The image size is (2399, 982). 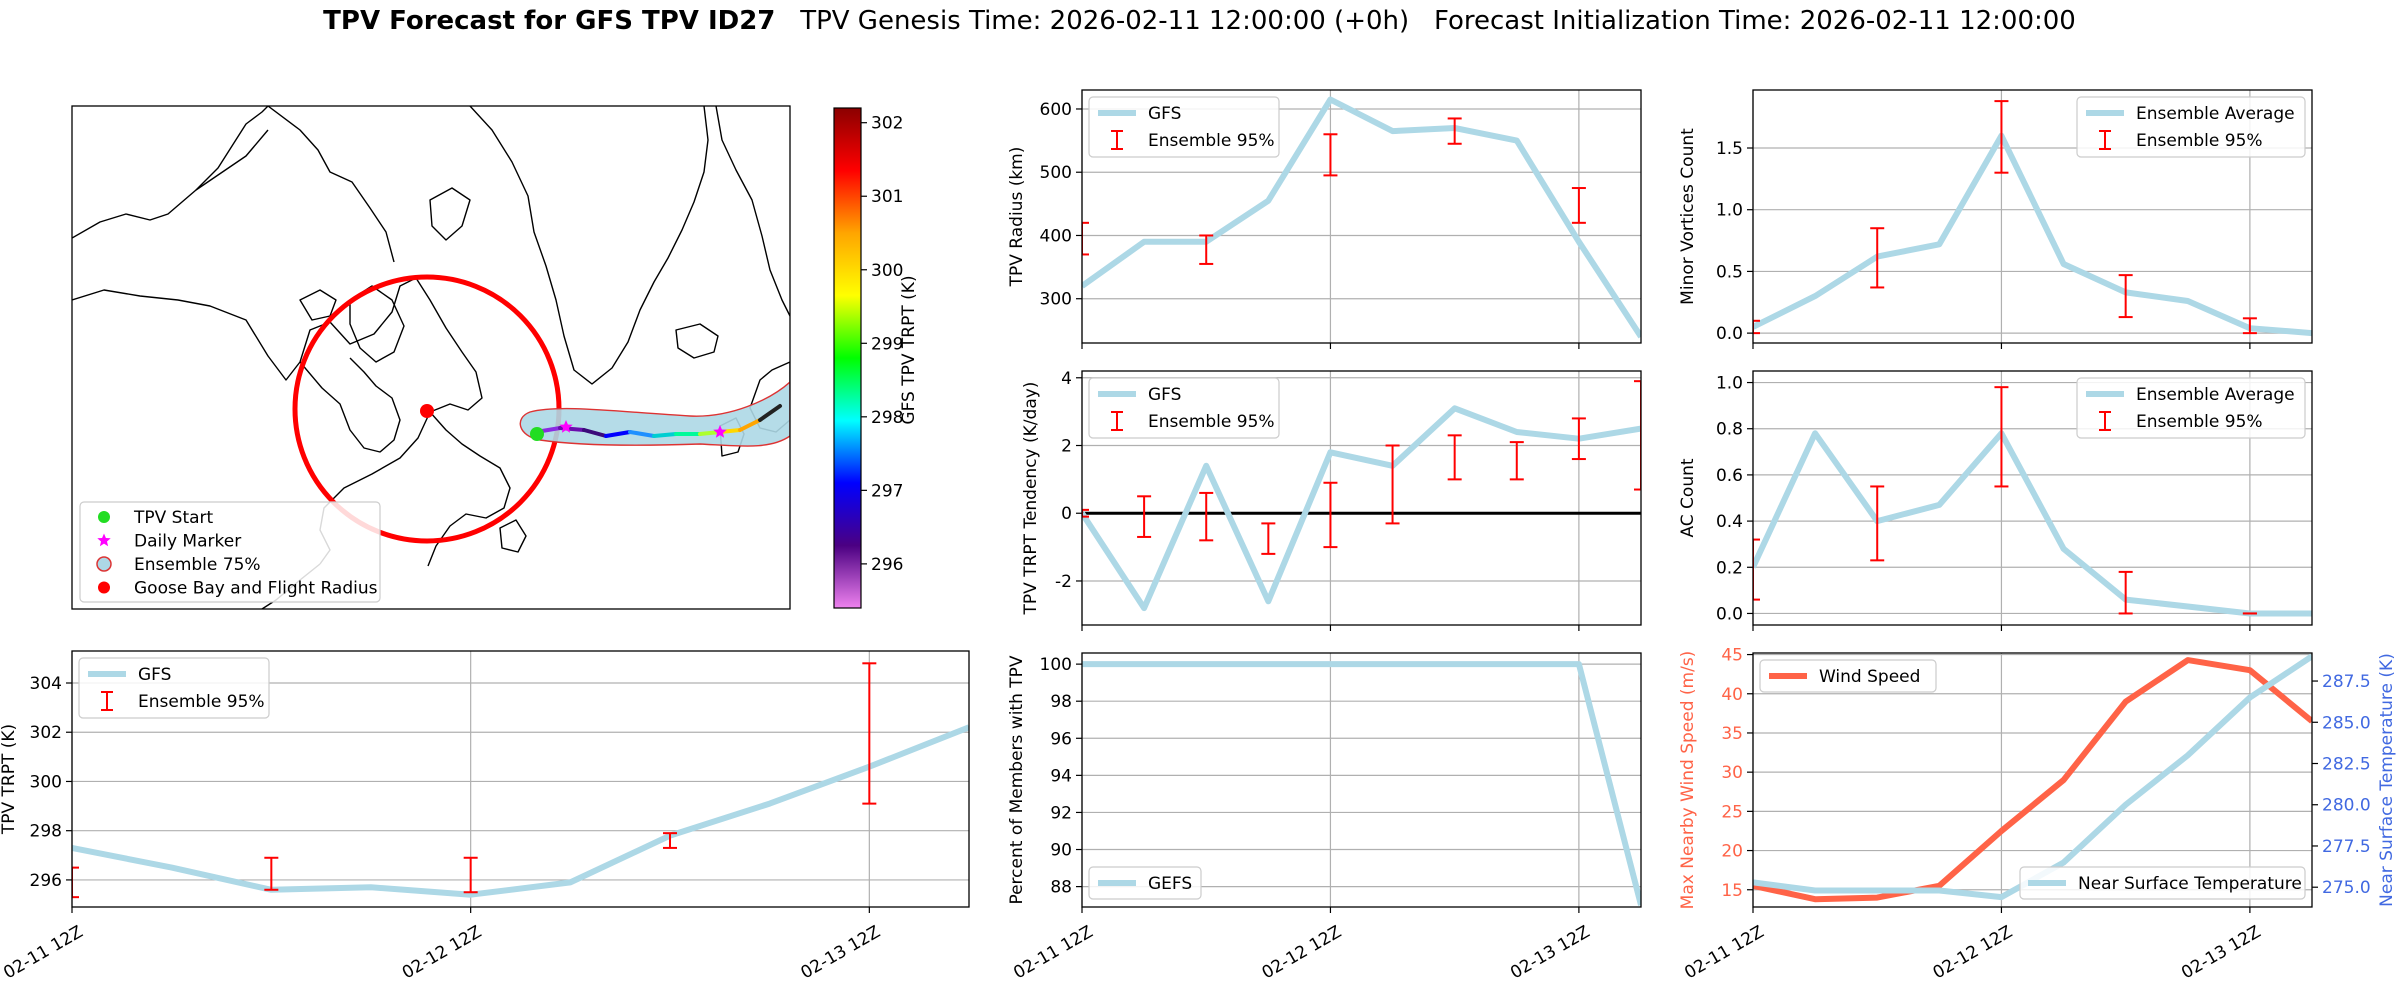 I want to click on y-tick-label: 2, so click(x=1066, y=447).